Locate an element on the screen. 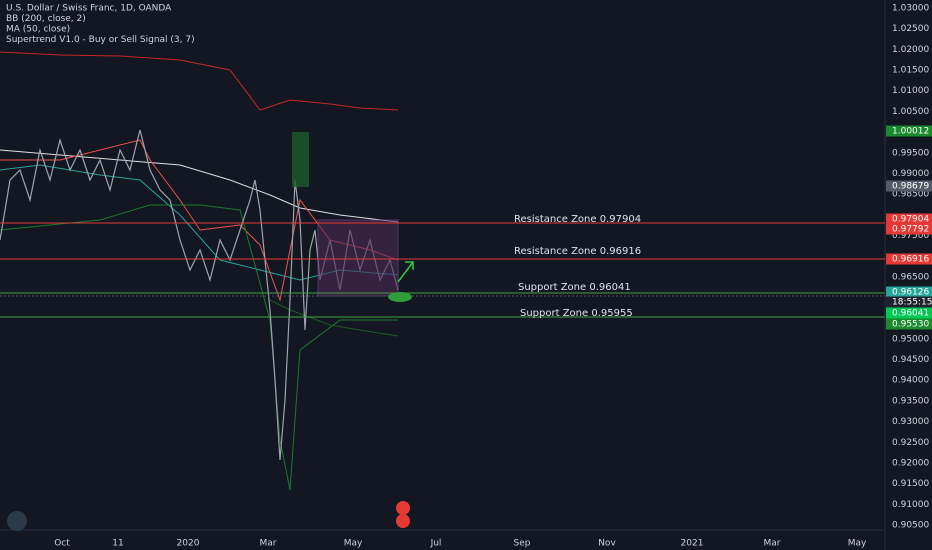 This screenshot has height=550, width=932. price-label: 0.99000 is located at coordinates (910, 174).